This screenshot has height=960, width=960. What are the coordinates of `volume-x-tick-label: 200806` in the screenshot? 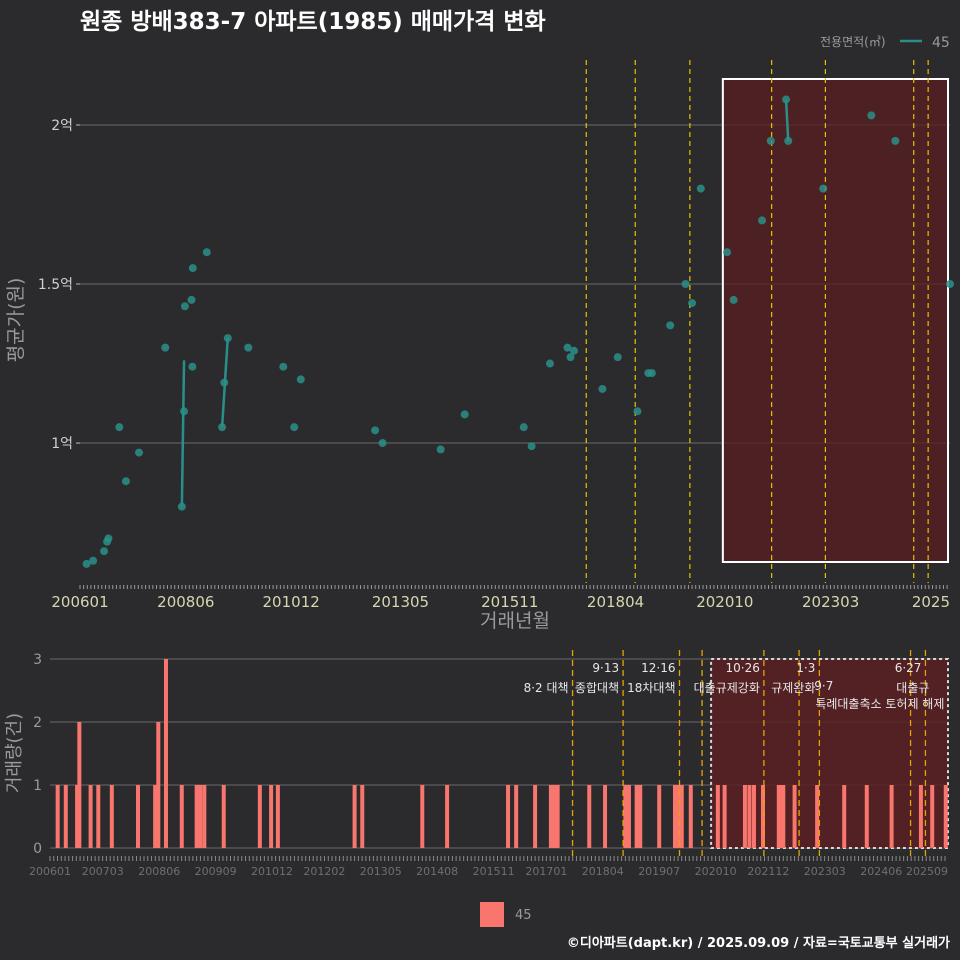 It's located at (159, 871).